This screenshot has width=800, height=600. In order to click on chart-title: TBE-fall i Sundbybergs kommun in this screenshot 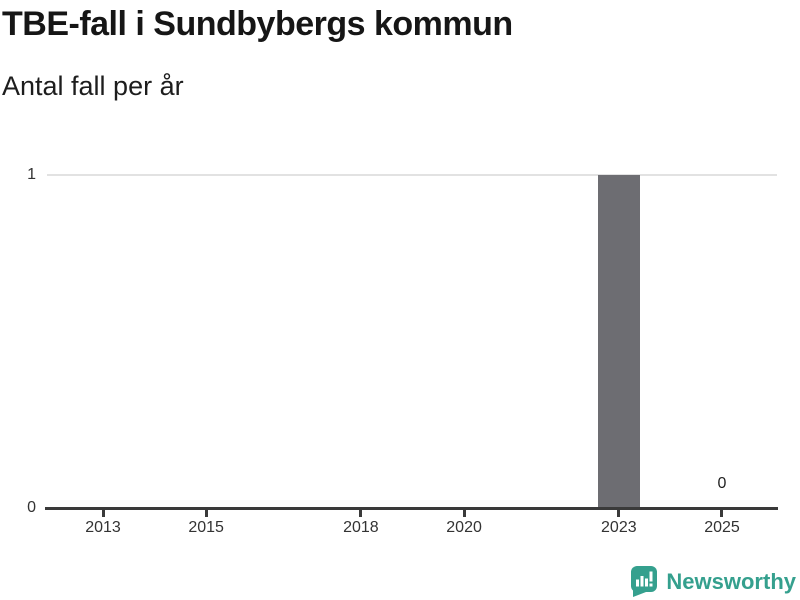, I will do `click(257, 24)`.